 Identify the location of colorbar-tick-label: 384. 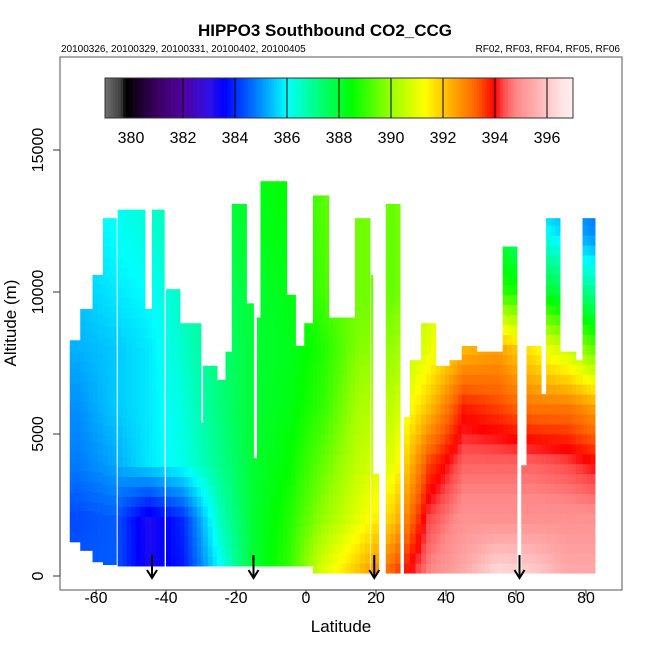
(235, 138).